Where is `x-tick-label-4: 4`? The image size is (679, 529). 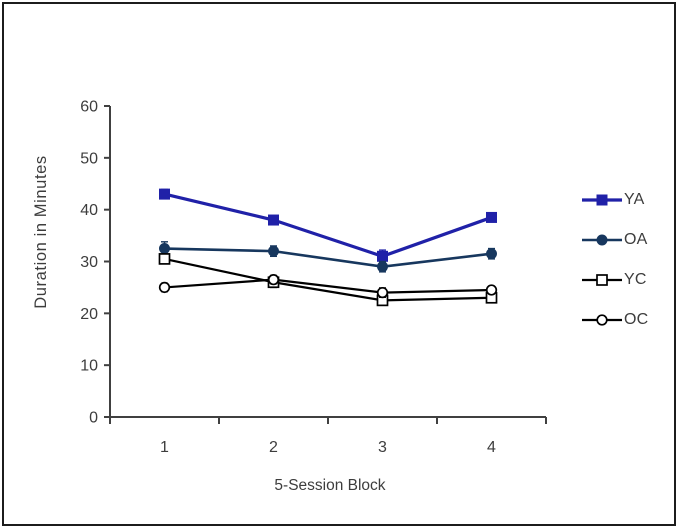
x-tick-label-4: 4 is located at coordinates (491, 447).